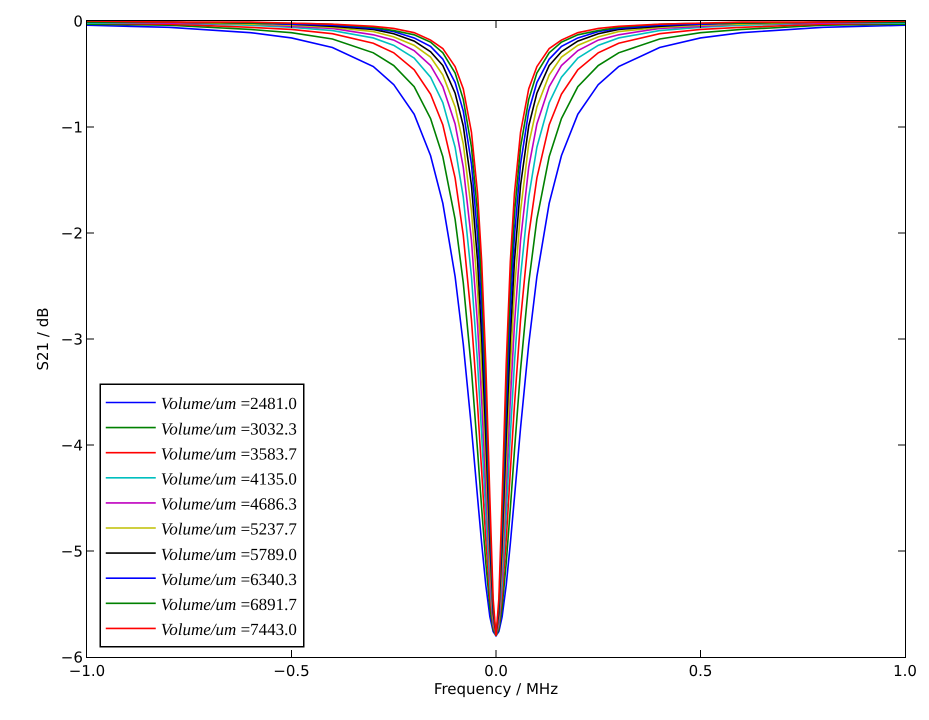 Image resolution: width=929 pixels, height=720 pixels. What do you see at coordinates (496, 671) in the screenshot?
I see `x-tick-label: 0.0` at bounding box center [496, 671].